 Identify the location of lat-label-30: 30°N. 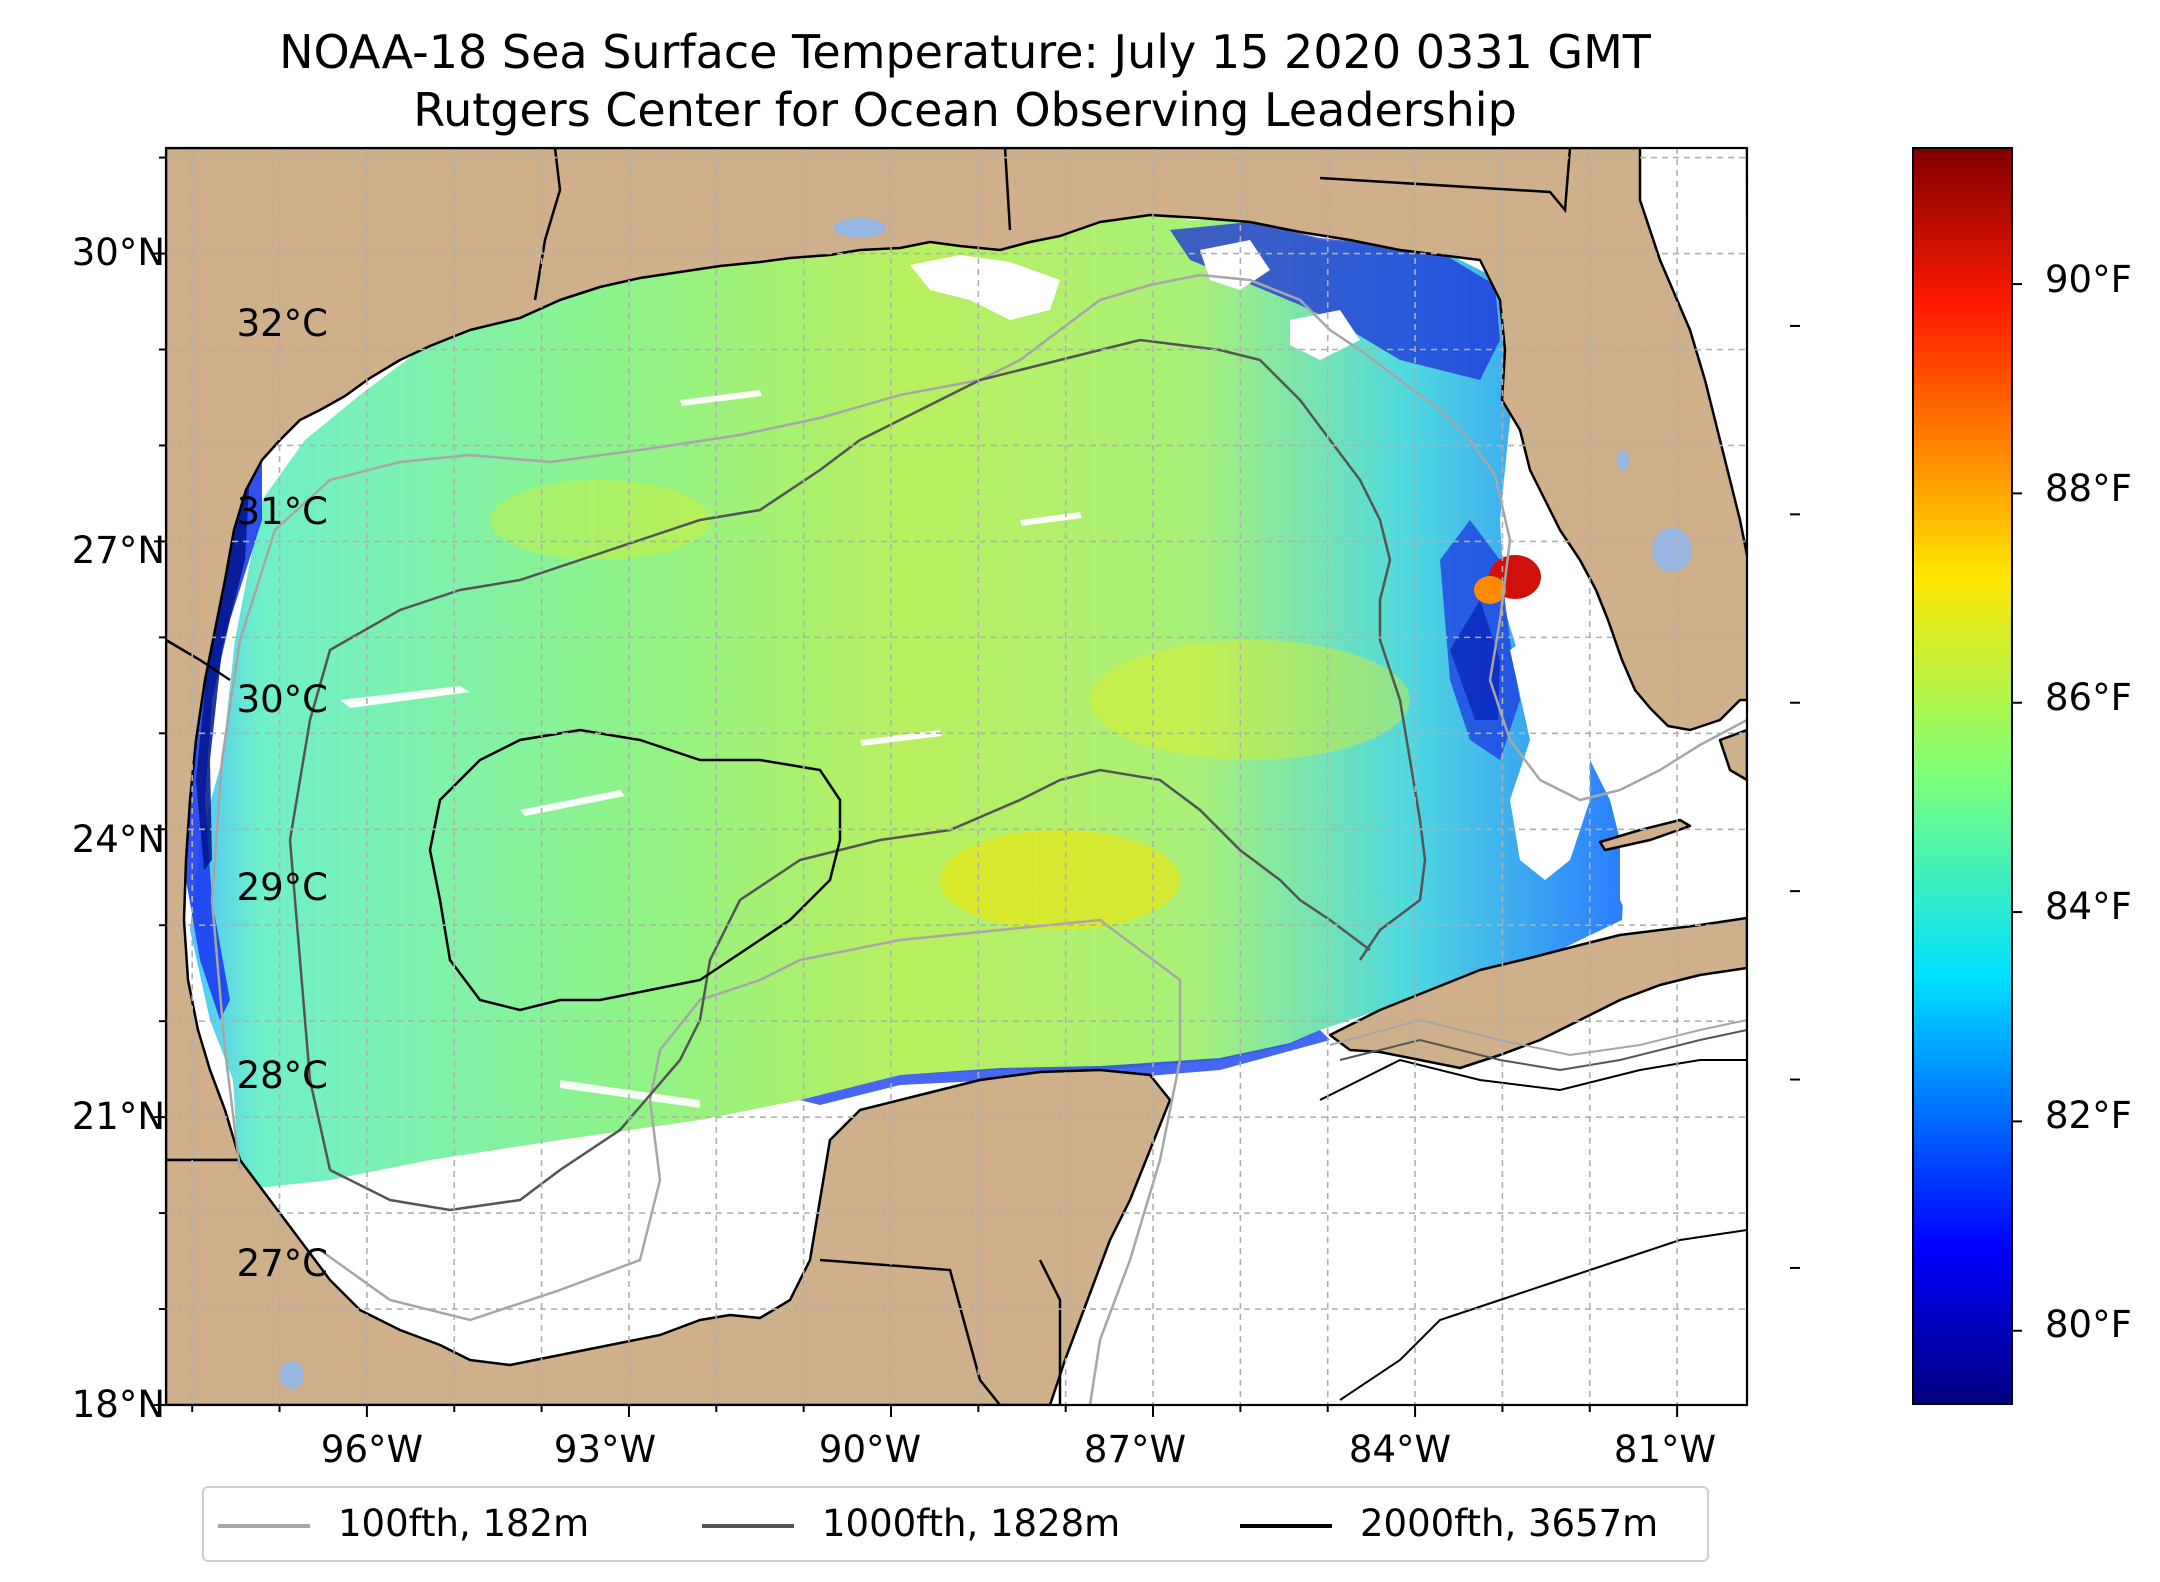
(118, 252).